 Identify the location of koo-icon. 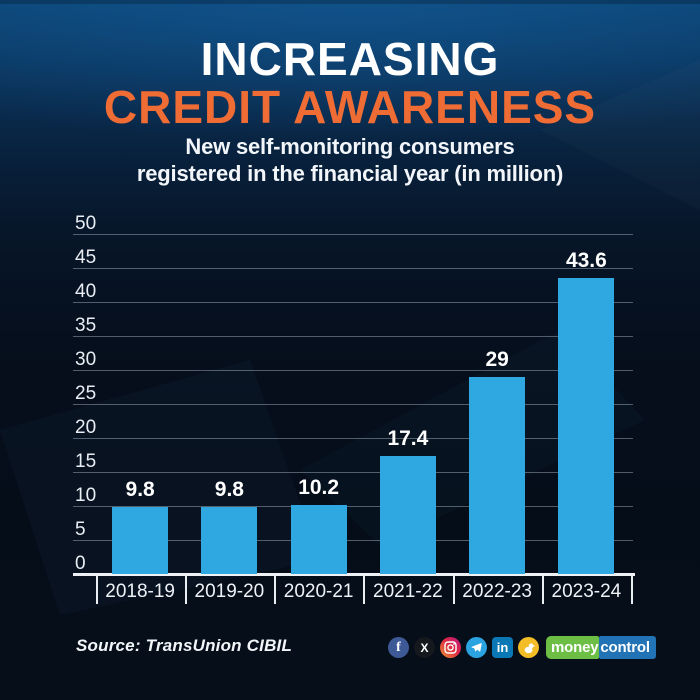
(528, 647).